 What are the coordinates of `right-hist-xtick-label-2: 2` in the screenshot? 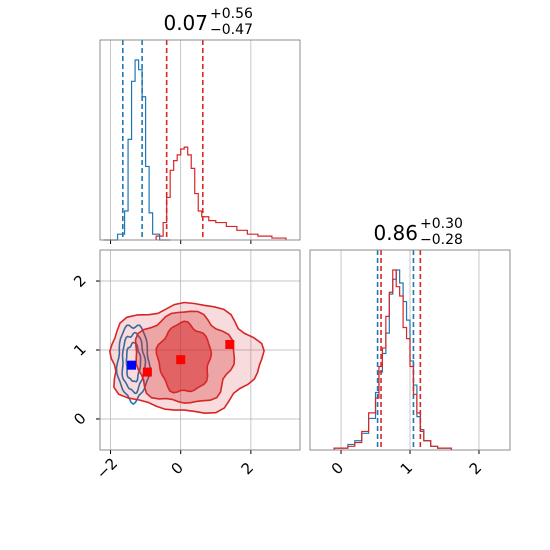 It's located at (475, 468).